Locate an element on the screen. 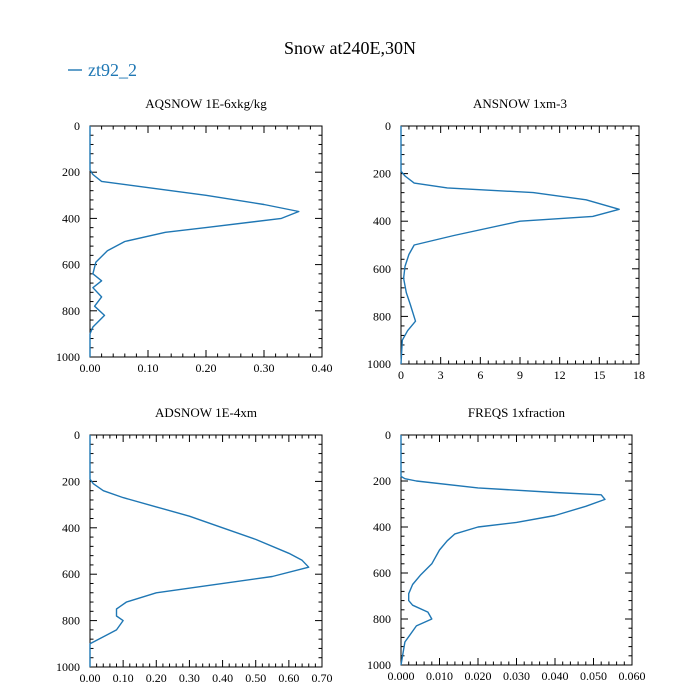 The image size is (700, 700). panel-title: FREQS 1xfraction is located at coordinates (517, 412).